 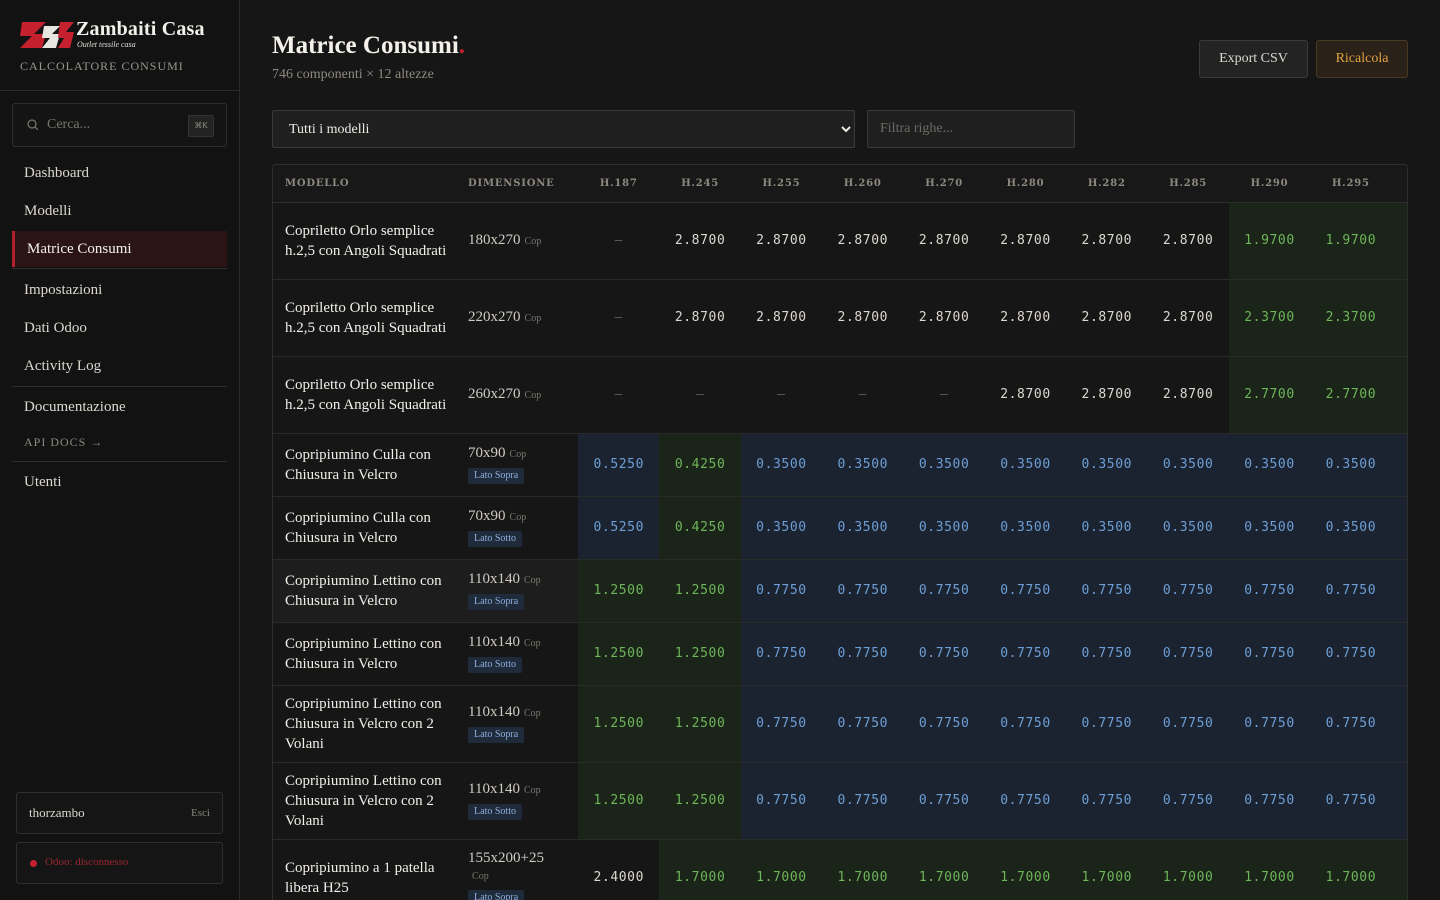 What do you see at coordinates (1025, 184) in the screenshot?
I see `col-header-height: H.280` at bounding box center [1025, 184].